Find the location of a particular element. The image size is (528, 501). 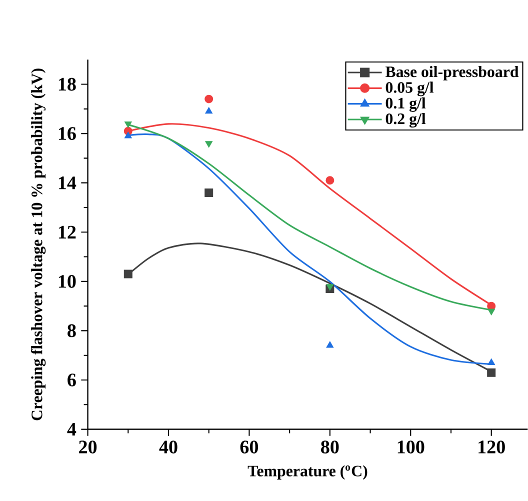

x-axis-title: Temperature ($^{o}$C) is located at coordinates (308, 472).